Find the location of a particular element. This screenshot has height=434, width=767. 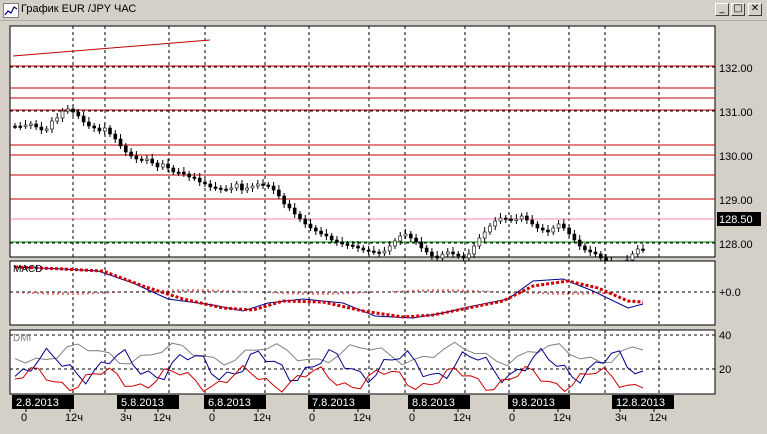

trend-line is located at coordinates (111, 48).